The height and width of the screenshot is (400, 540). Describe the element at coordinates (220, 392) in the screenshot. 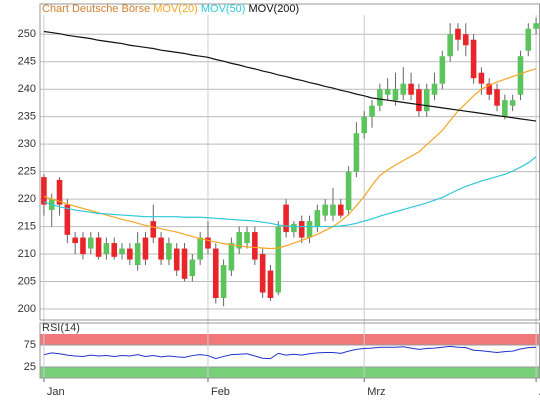

I see `x-tick-label: Feb` at that location.